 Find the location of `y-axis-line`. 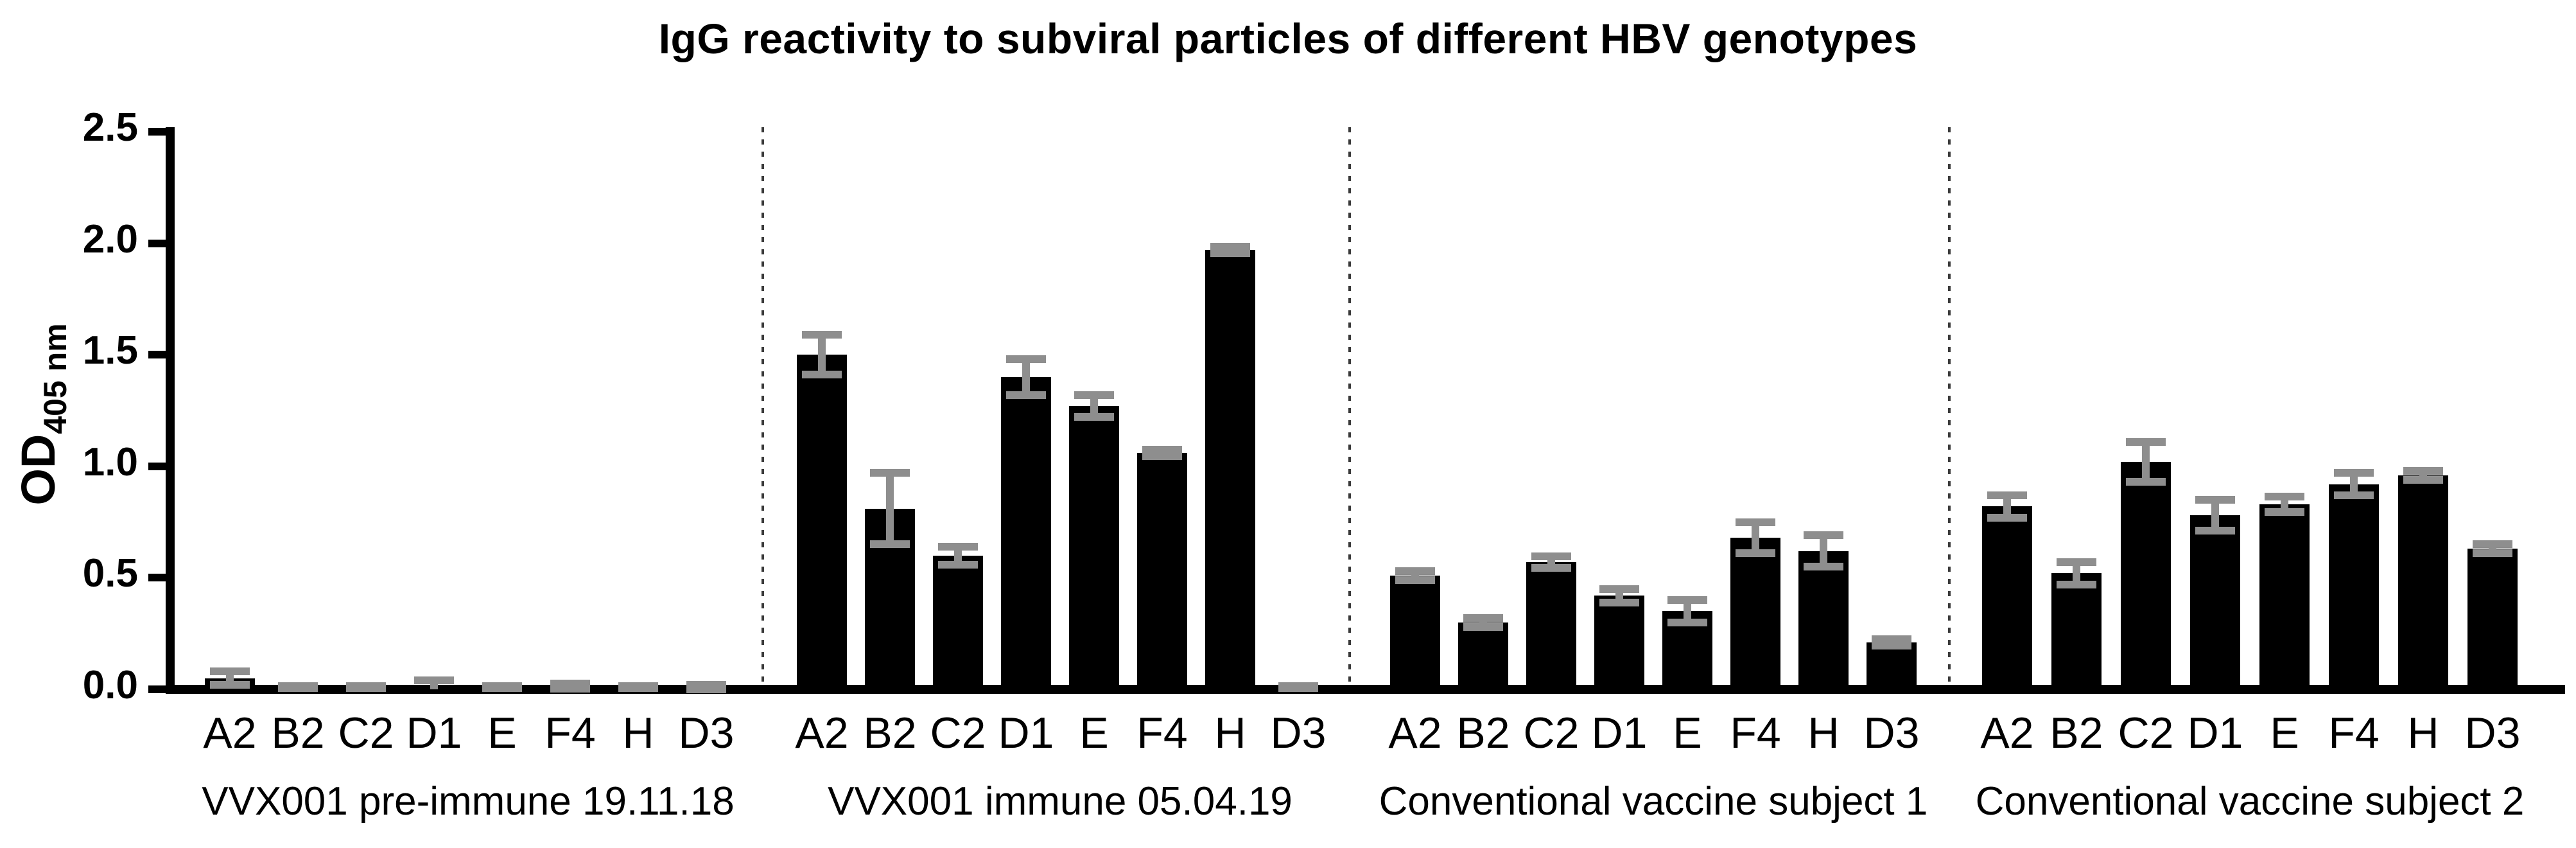

y-axis-line is located at coordinates (170, 411).